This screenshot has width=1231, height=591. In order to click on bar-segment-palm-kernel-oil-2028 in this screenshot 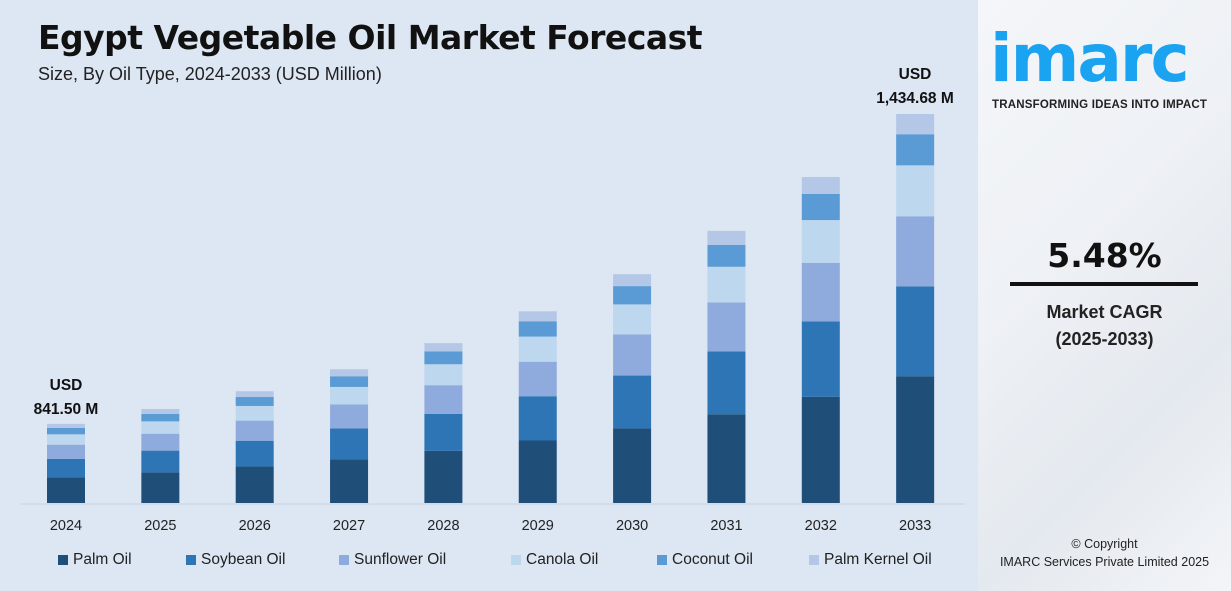, I will do `click(443, 347)`.